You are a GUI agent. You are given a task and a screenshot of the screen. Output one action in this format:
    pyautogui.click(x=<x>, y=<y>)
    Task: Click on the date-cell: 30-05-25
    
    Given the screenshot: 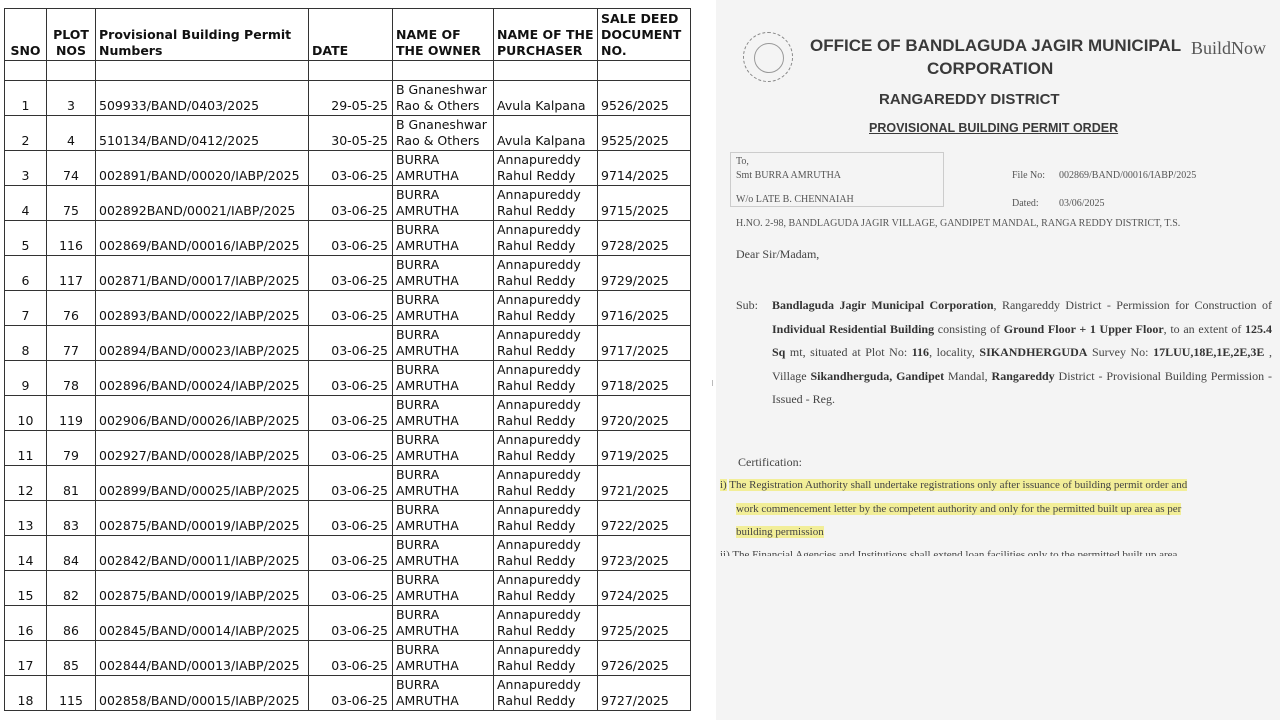 What is the action you would take?
    pyautogui.click(x=350, y=133)
    